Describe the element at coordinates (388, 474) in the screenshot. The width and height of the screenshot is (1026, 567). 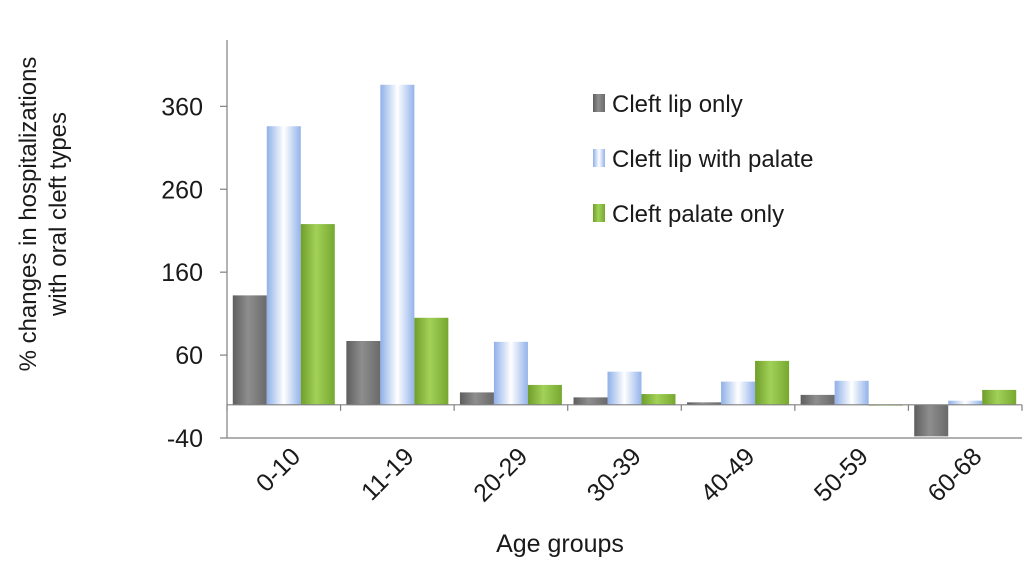
I see `x-tick-label: 11-19` at that location.